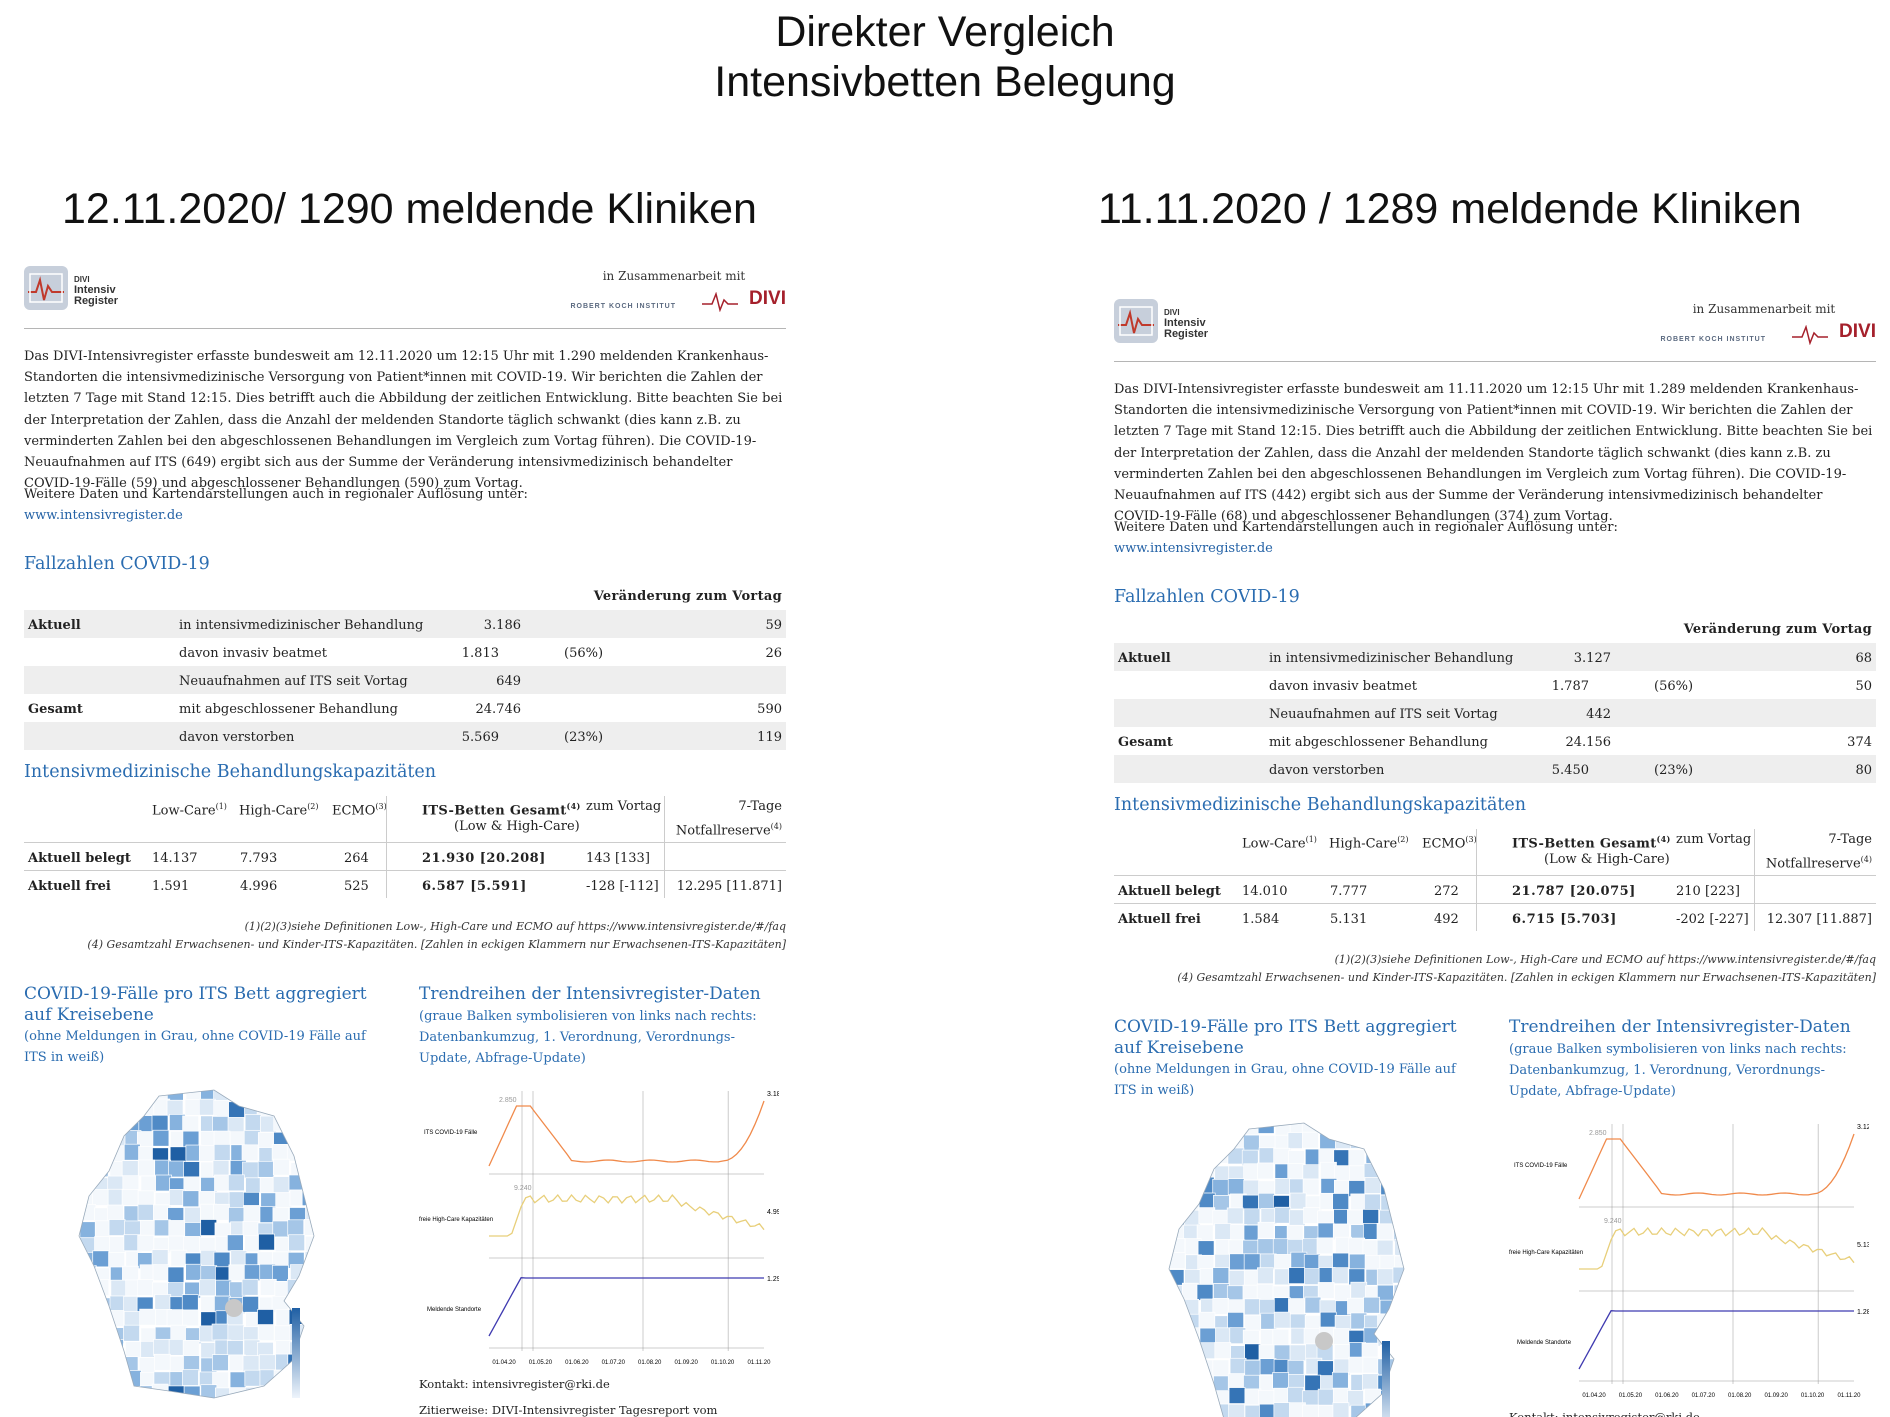 This screenshot has height=1417, width=1890. I want to click on column-heading: 11.11.2020 / 1289 meldende Kliniken, so click(1450, 209).